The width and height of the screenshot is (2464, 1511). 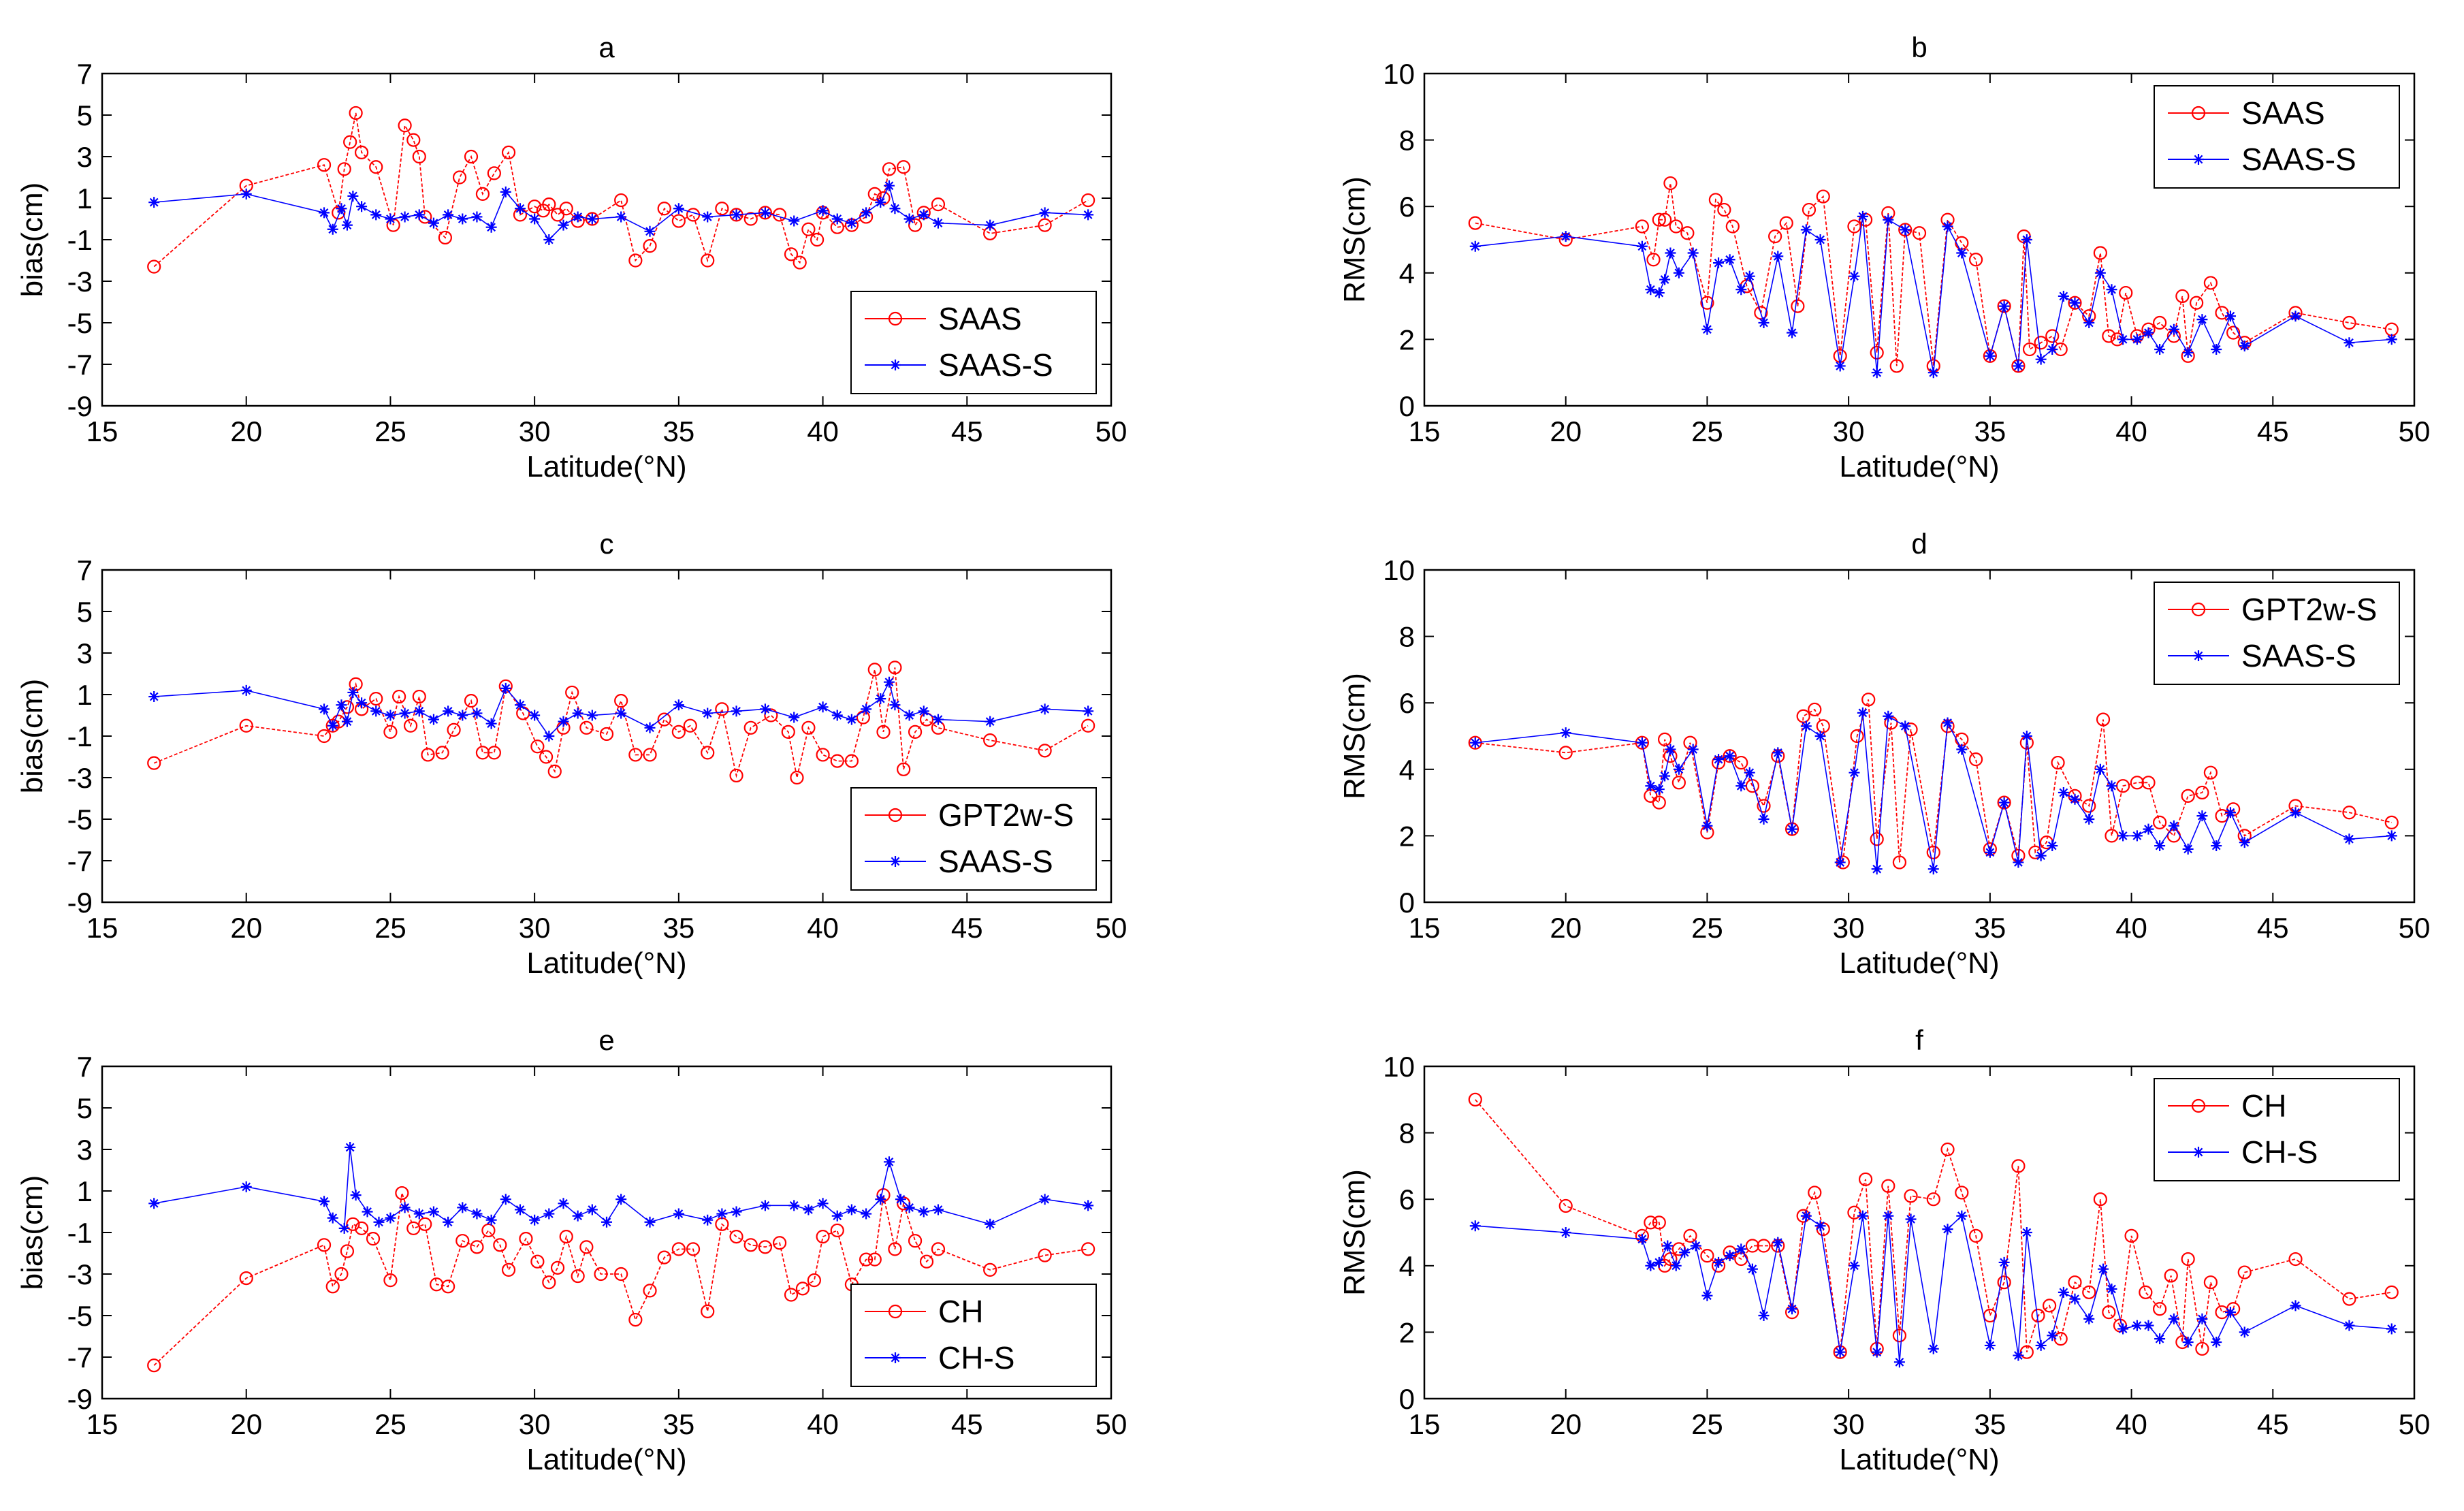 What do you see at coordinates (1919, 963) in the screenshot?
I see `x-axis-label: Latitude(°N)` at bounding box center [1919, 963].